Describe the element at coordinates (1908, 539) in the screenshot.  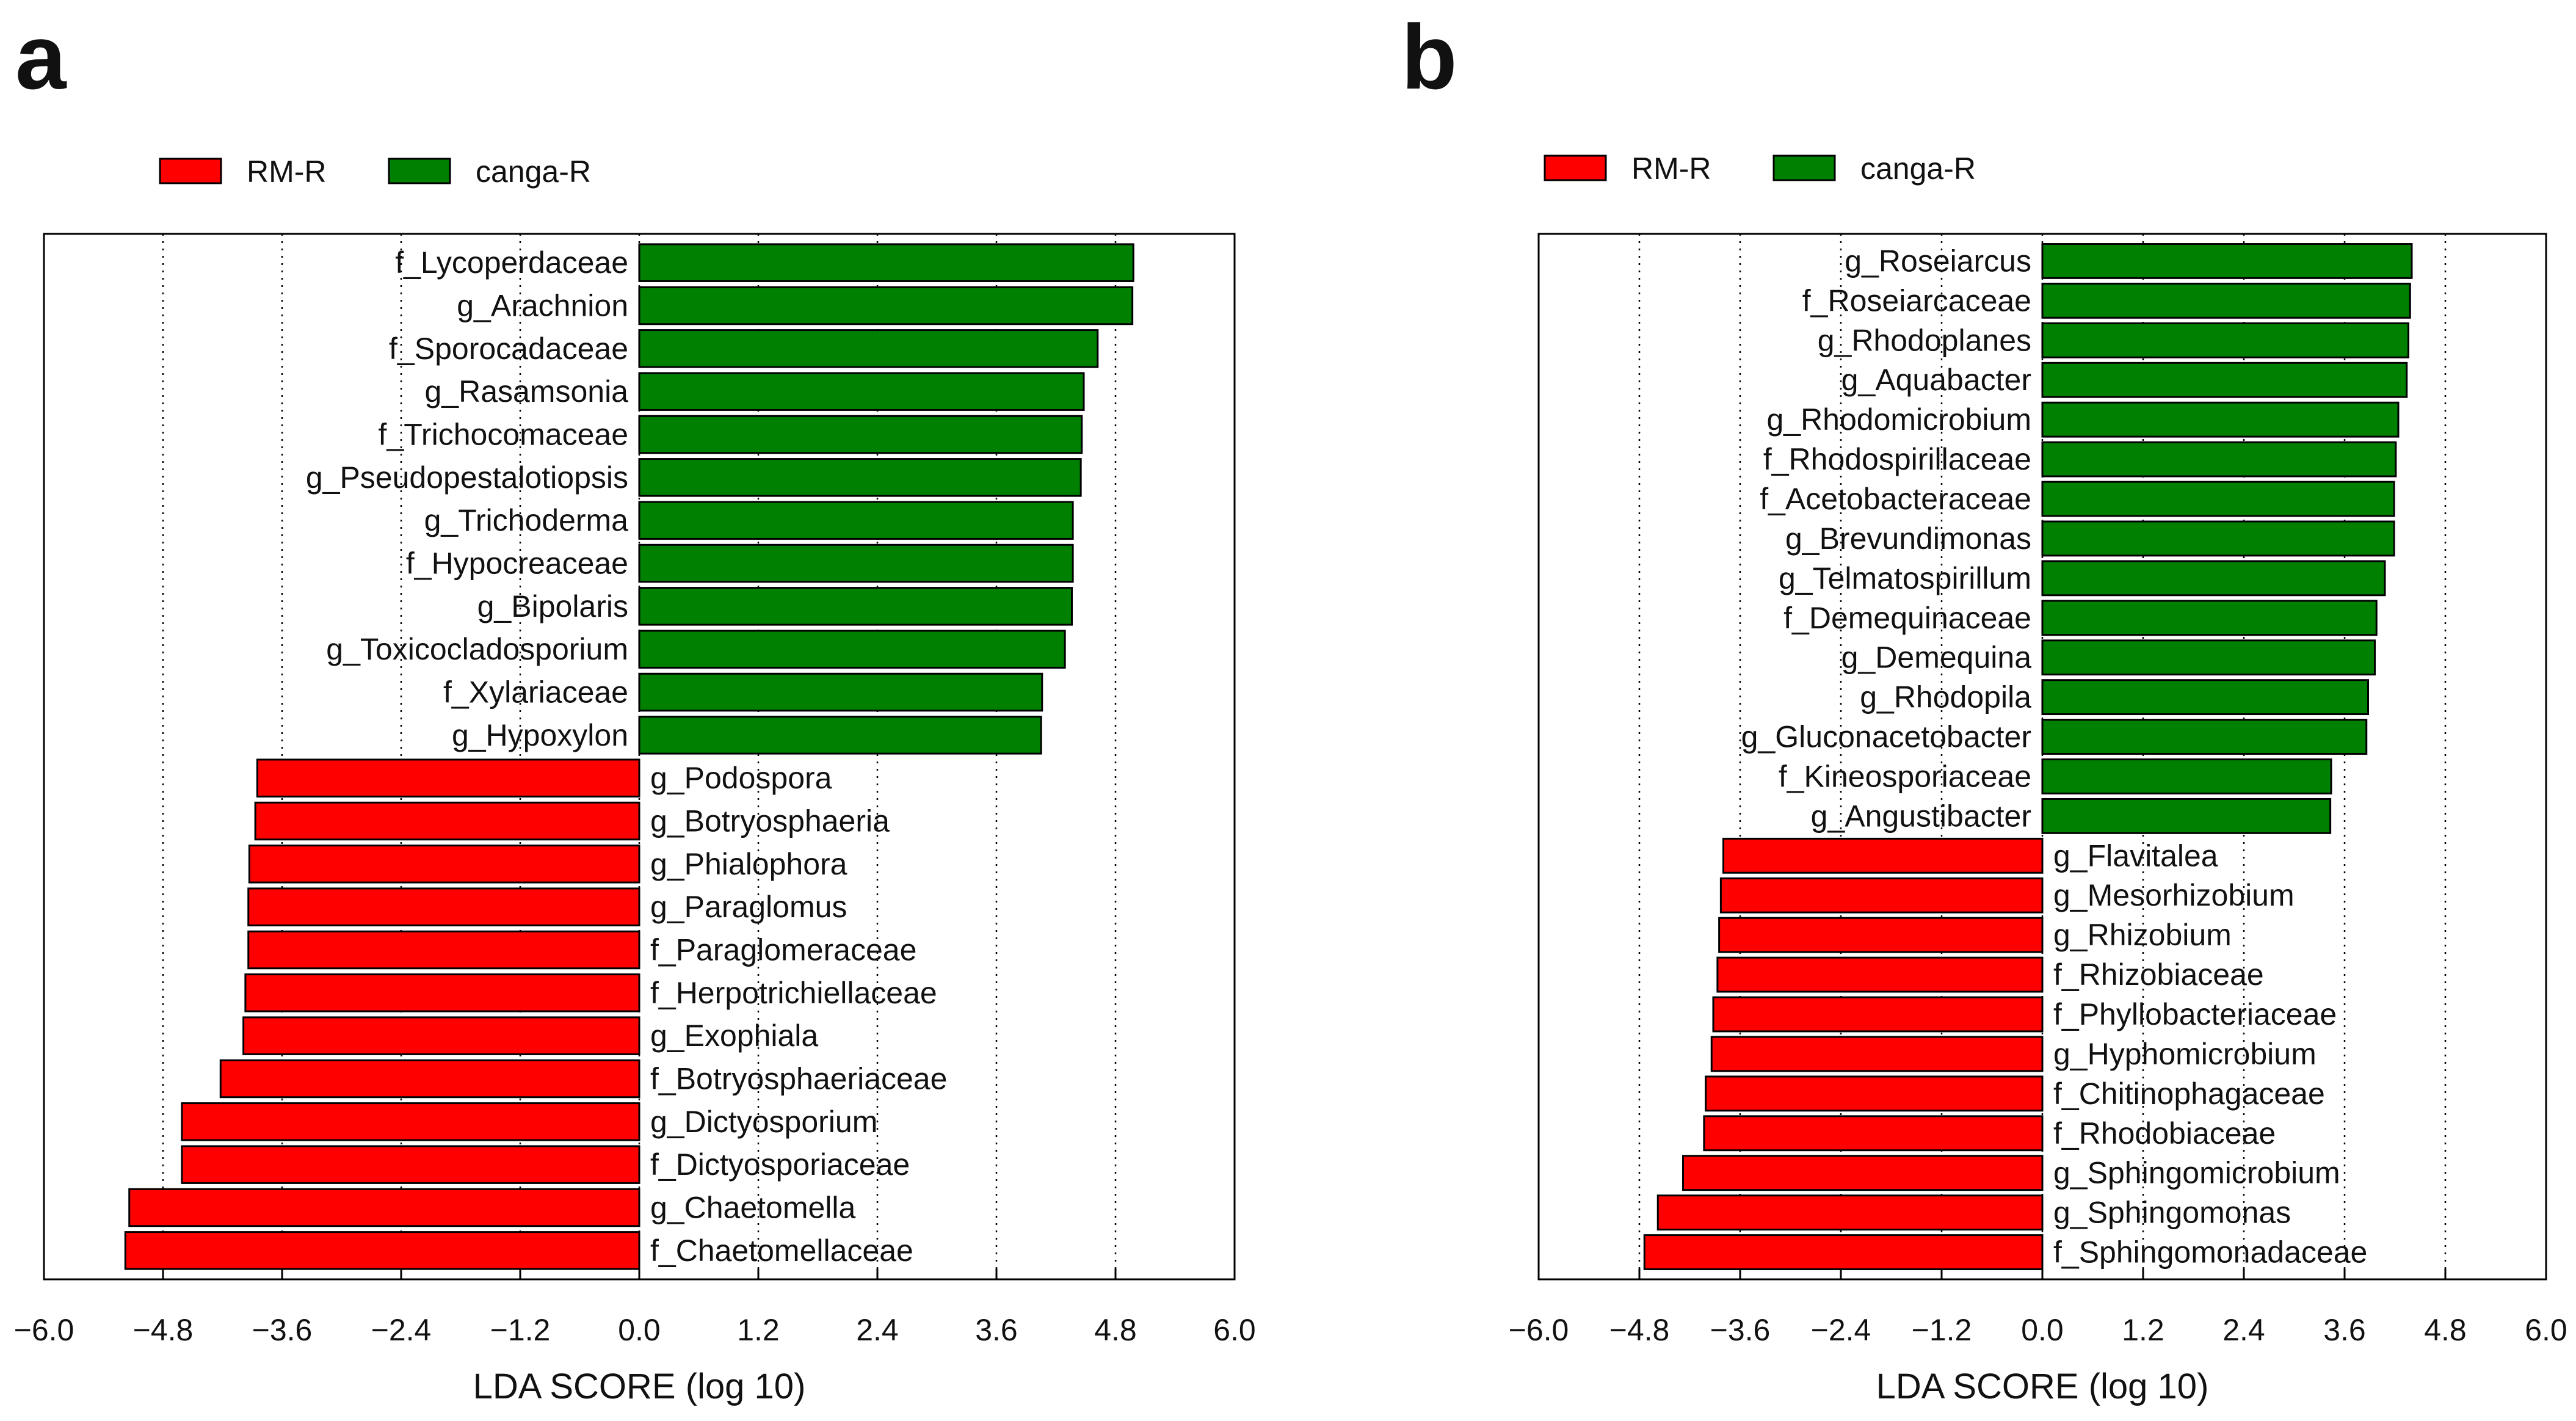
I see `bar-label-g-brevundimonas: g_Brevundimonas` at that location.